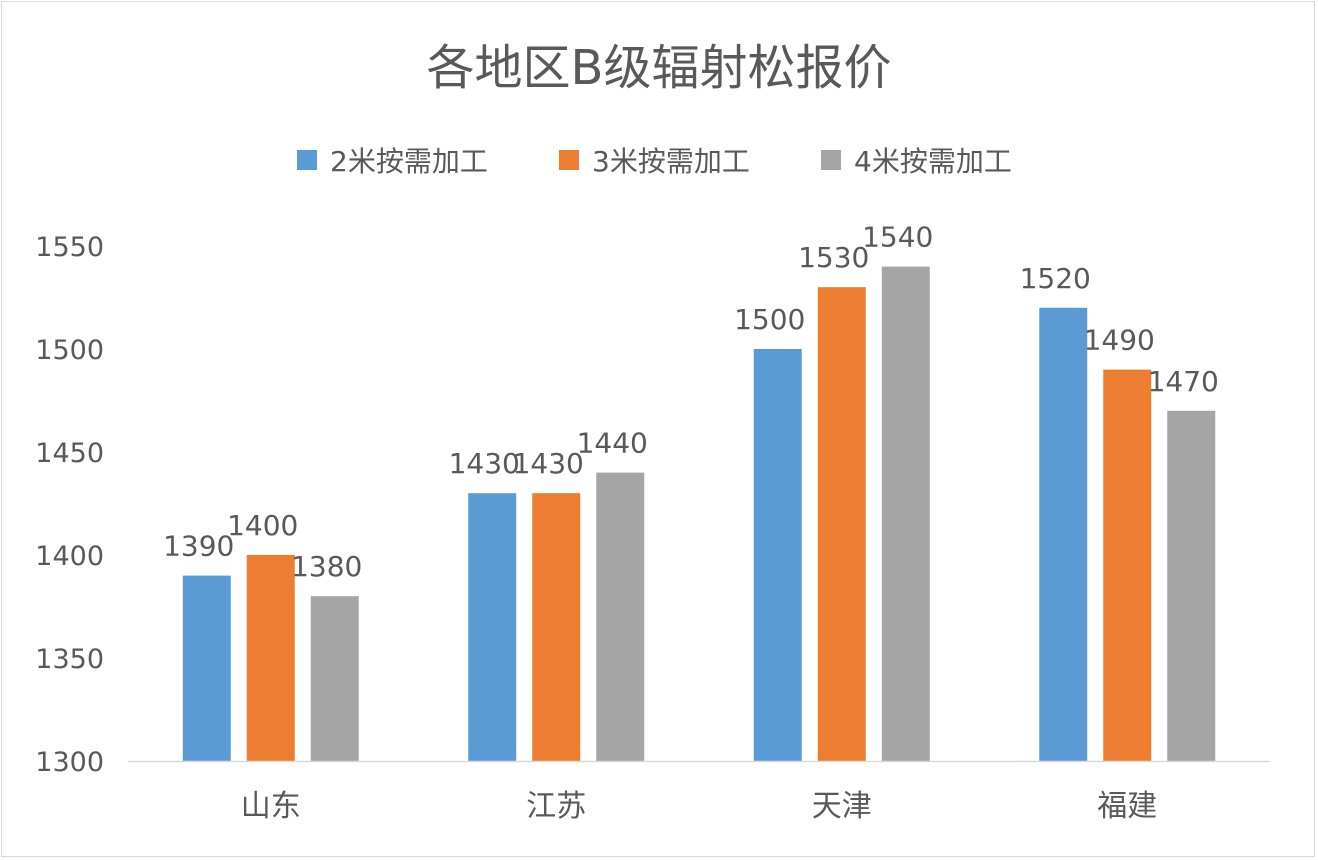 Image resolution: width=1318 pixels, height=860 pixels. What do you see at coordinates (671, 161) in the screenshot?
I see `legend-label: 3米按需加工` at bounding box center [671, 161].